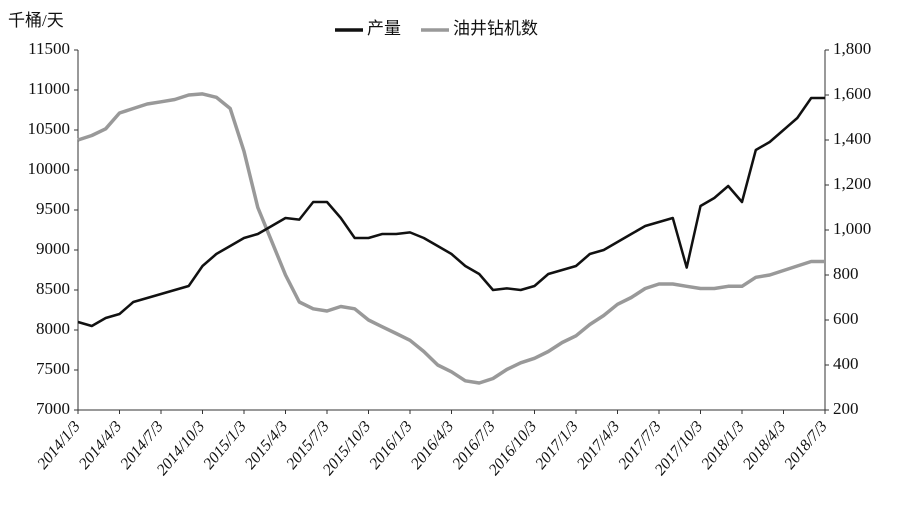 The height and width of the screenshot is (514, 900). Describe the element at coordinates (53, 408) in the screenshot. I see `y-tick-label: 7000` at that location.